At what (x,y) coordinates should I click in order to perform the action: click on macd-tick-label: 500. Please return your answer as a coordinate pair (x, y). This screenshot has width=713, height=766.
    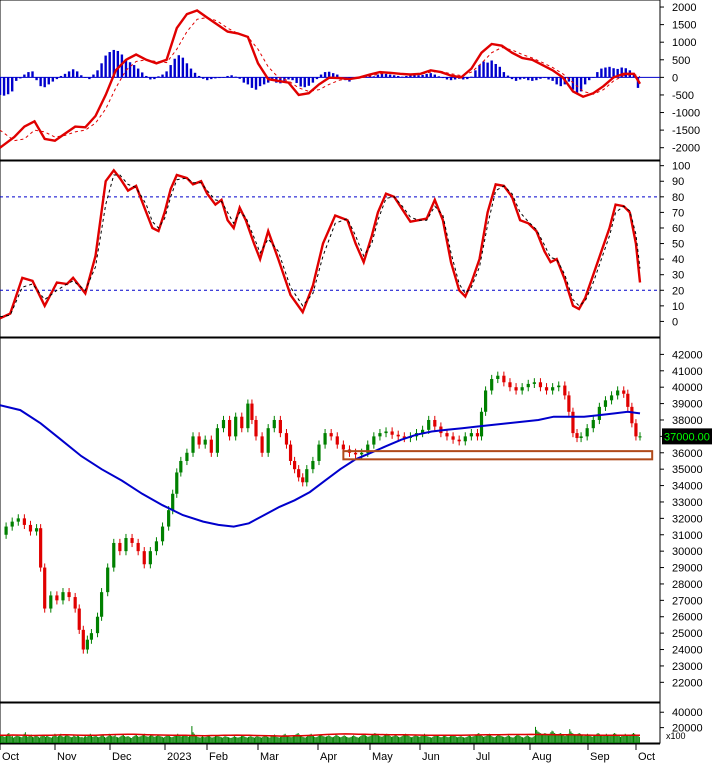
    Looking at the image, I should click on (681, 61).